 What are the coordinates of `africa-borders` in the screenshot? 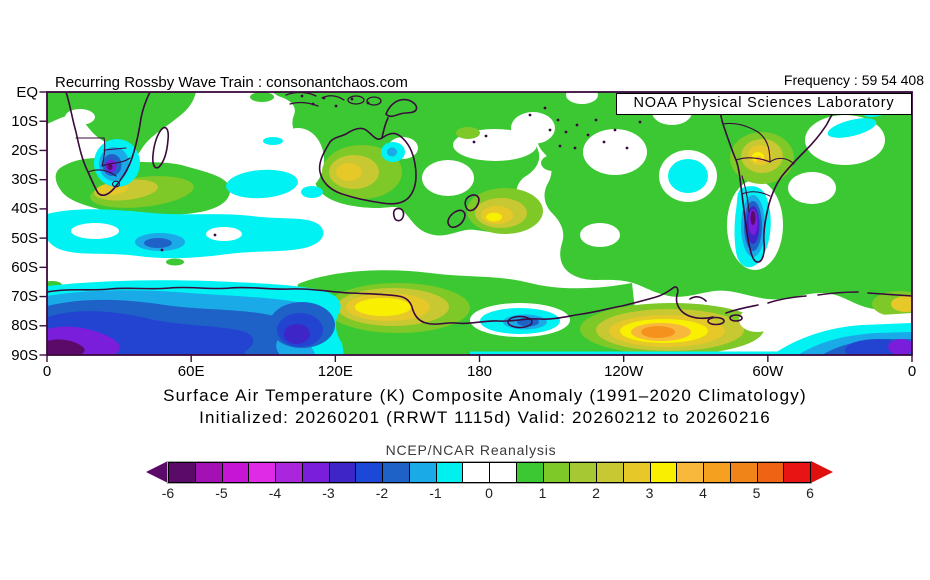 It's located at (103, 162).